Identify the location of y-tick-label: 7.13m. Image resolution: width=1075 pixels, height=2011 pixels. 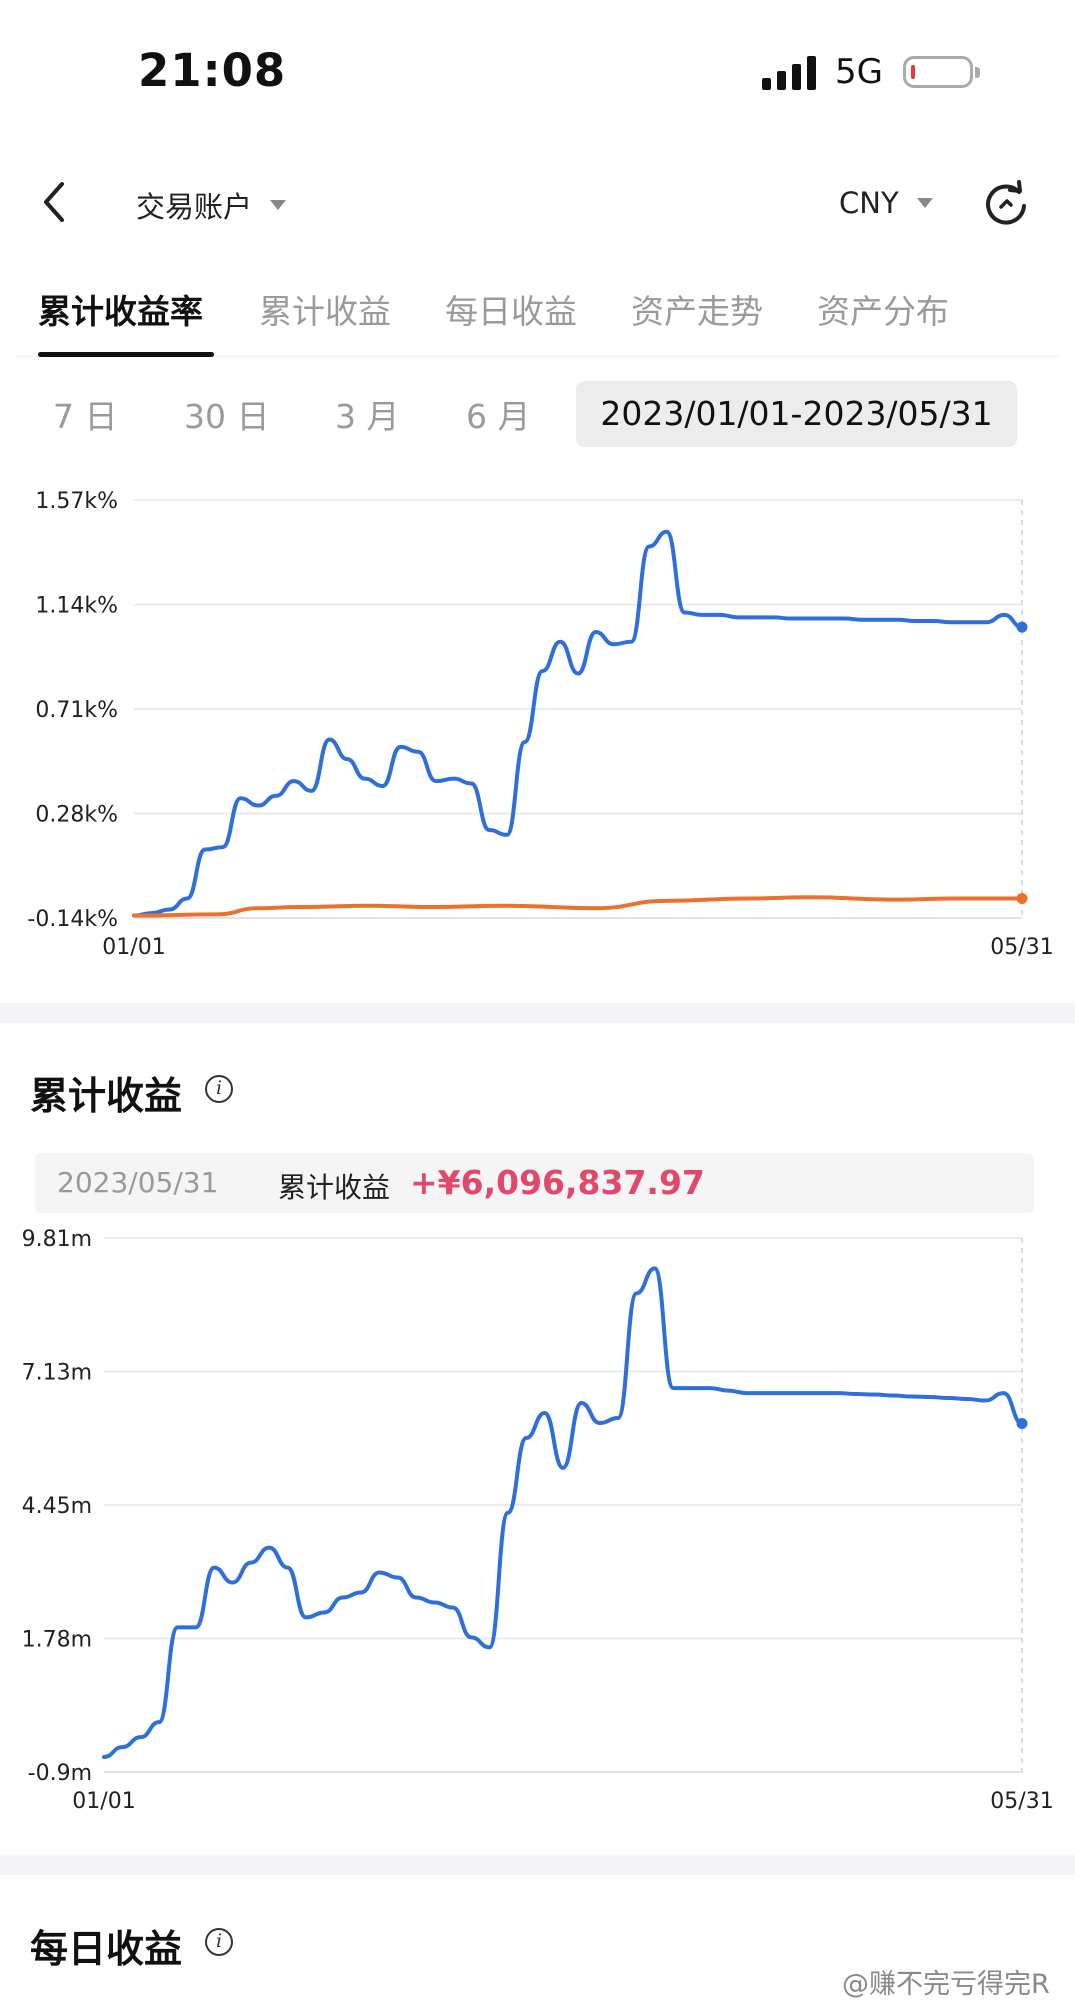
(57, 1373).